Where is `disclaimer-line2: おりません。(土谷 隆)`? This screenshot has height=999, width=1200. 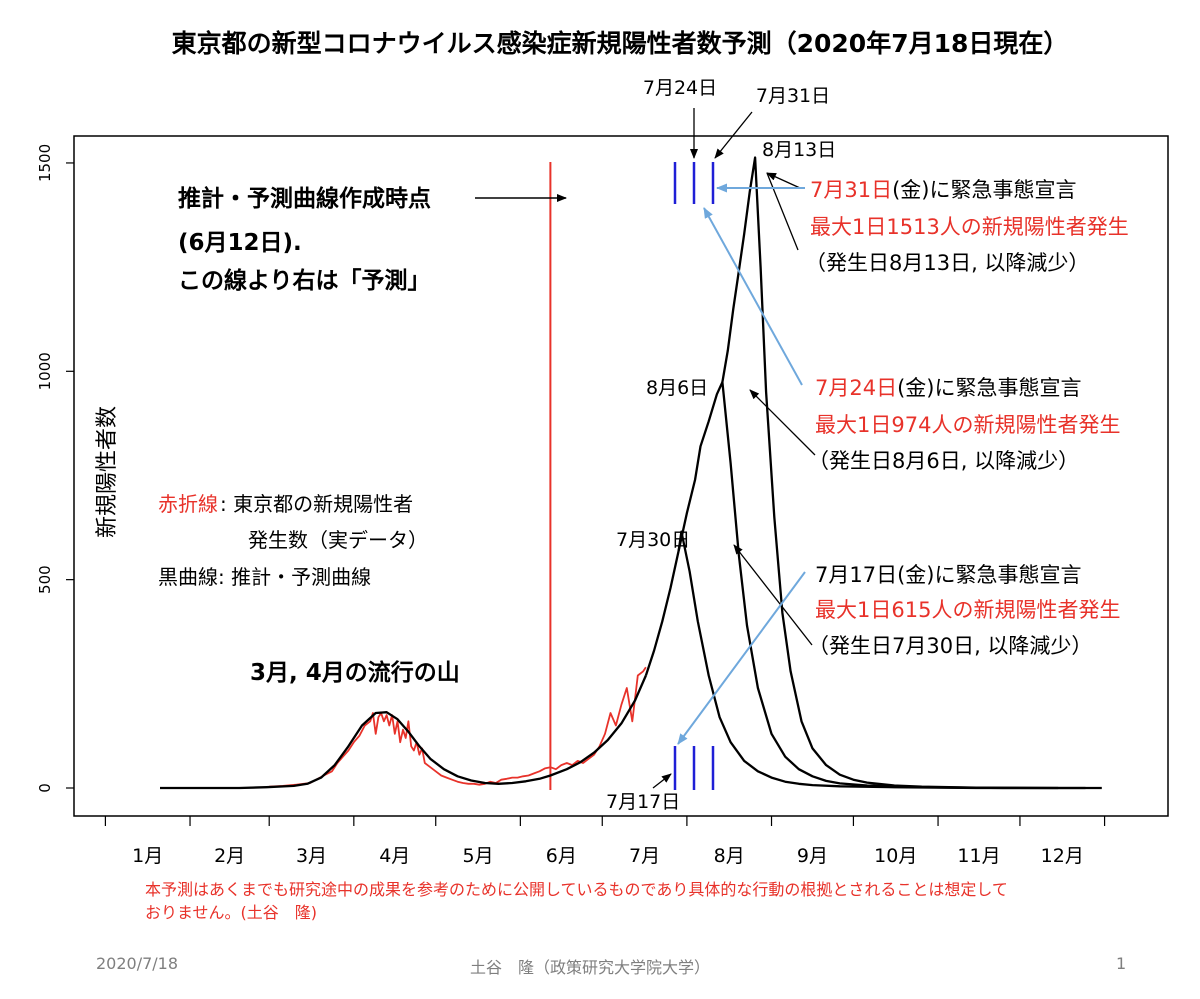
disclaimer-line2: おりません。(土谷 隆) is located at coordinates (231, 912).